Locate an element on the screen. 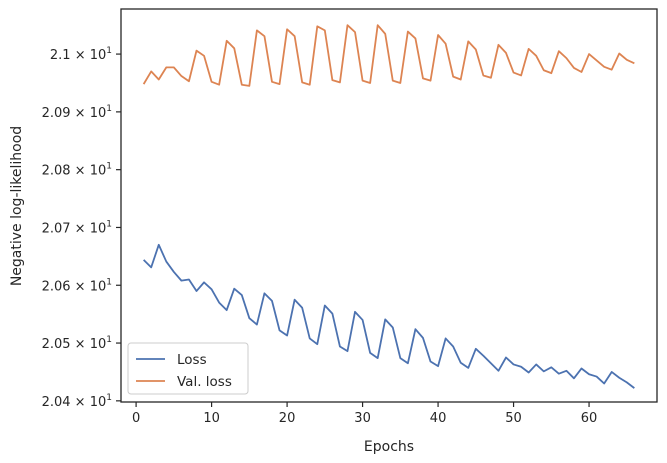  x-tick-label: 60 is located at coordinates (589, 418).